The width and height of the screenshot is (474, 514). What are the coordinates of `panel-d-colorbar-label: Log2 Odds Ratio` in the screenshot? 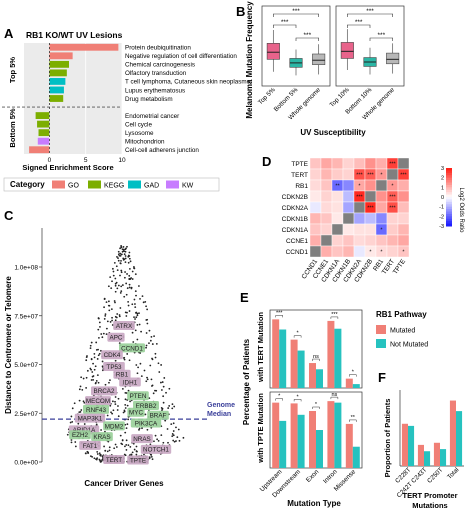 It's located at (461, 210).